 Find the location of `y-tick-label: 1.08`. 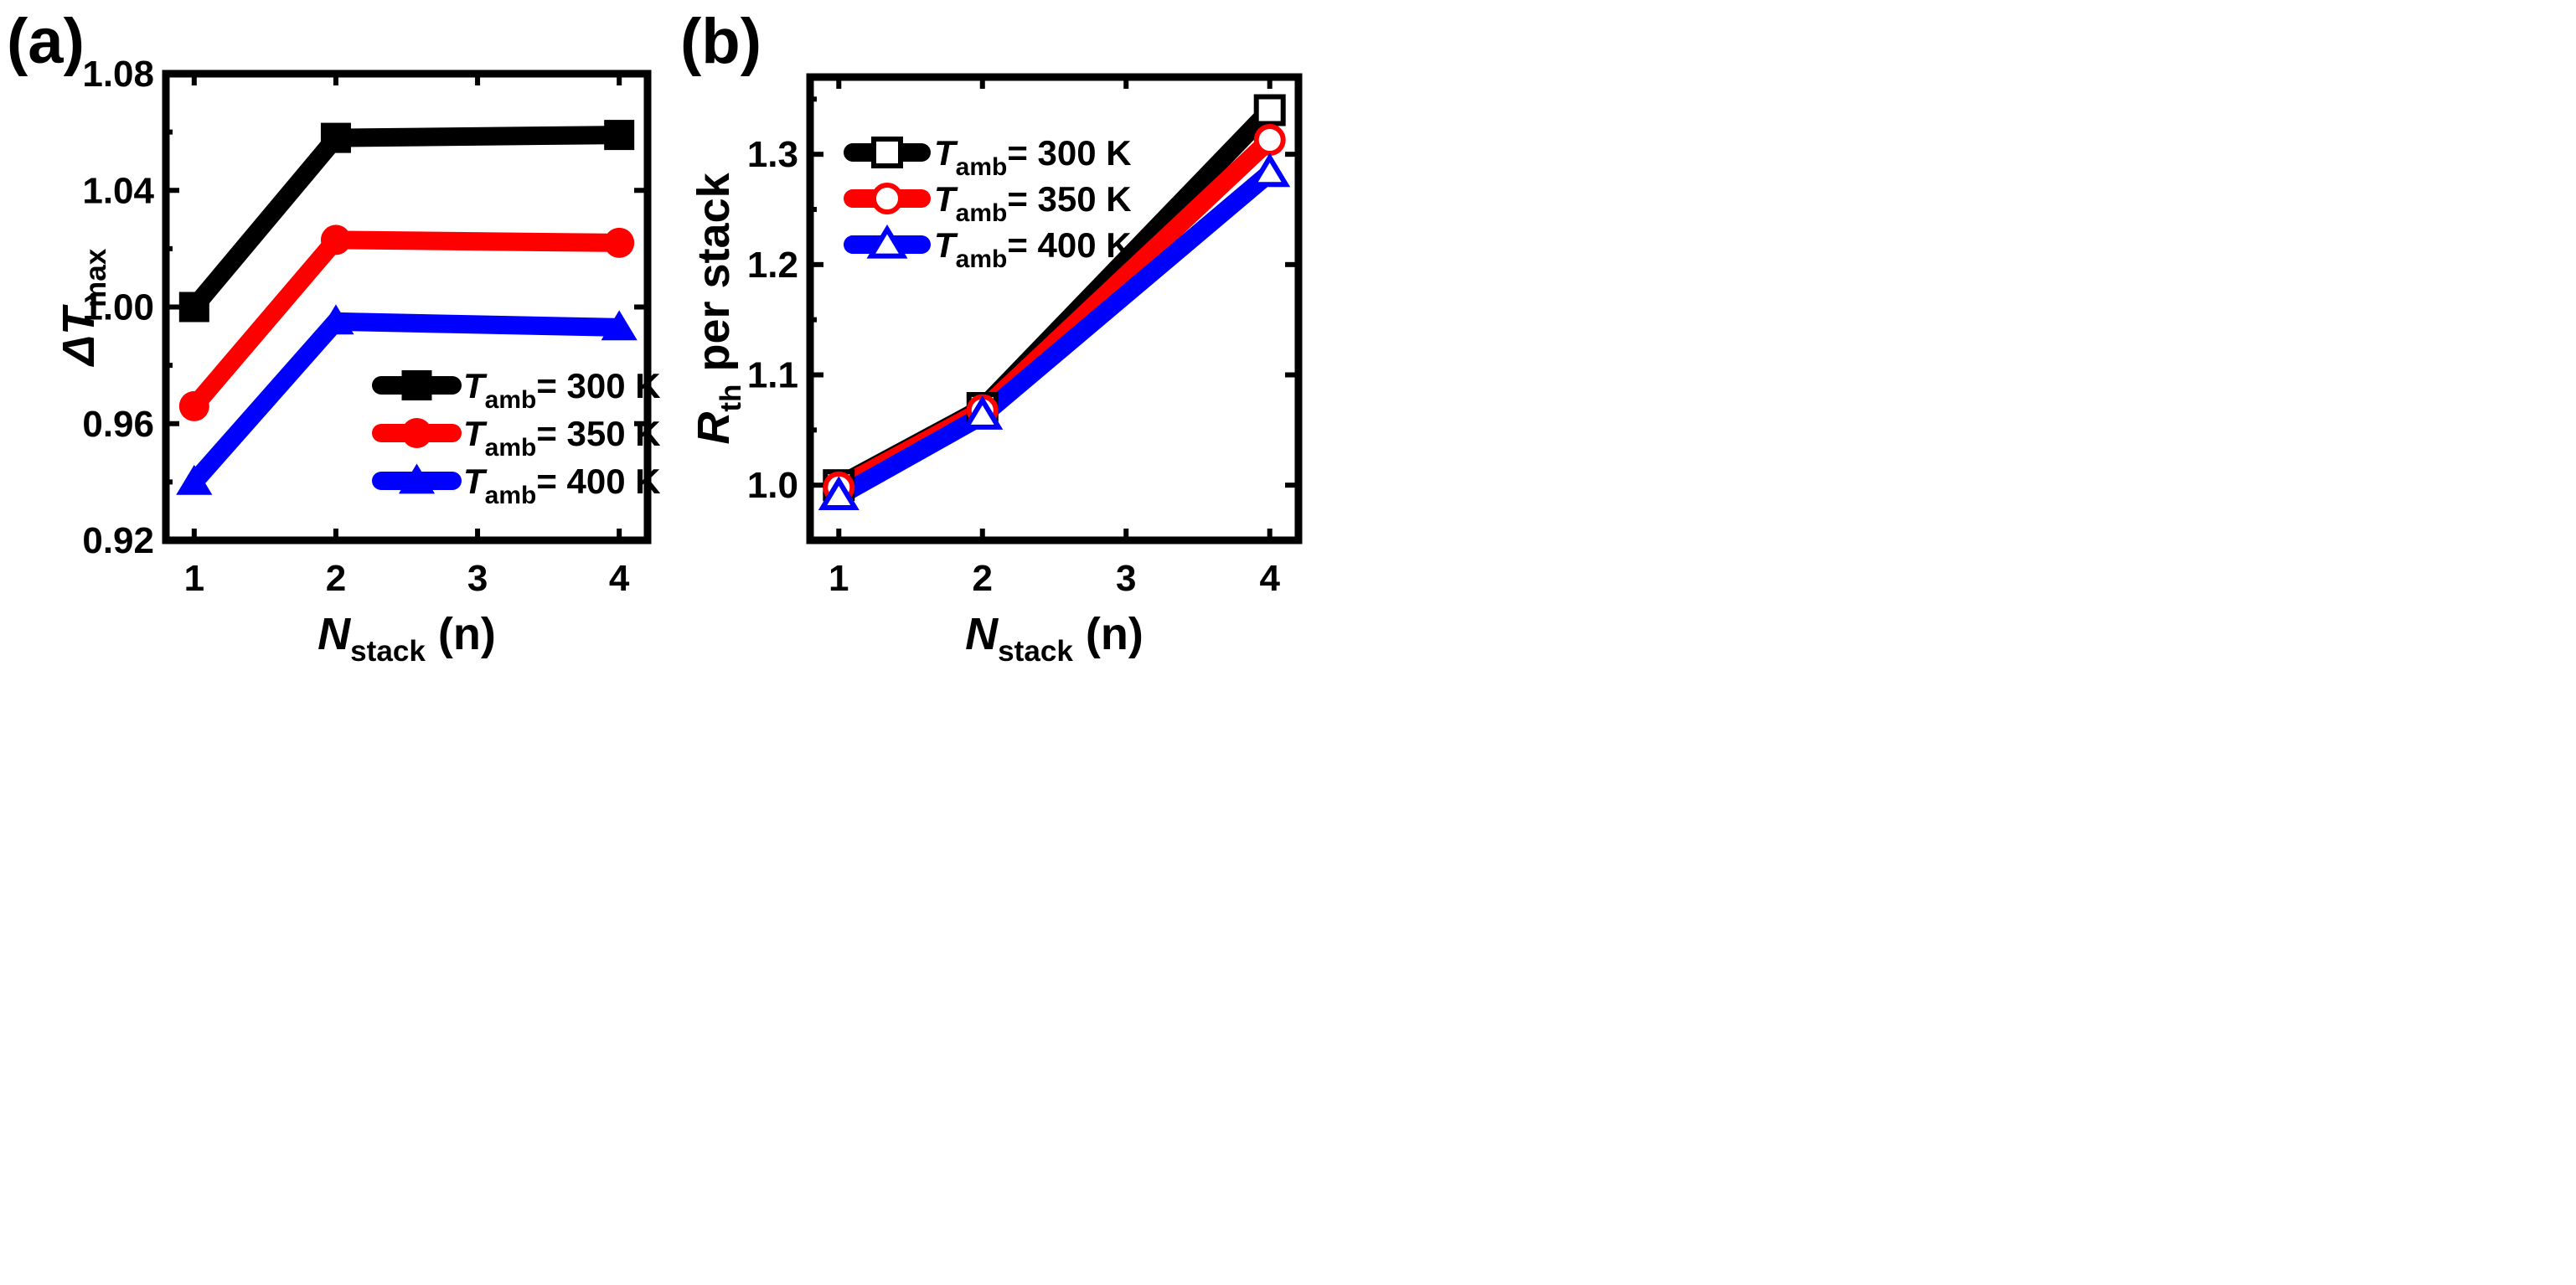

y-tick-label: 1.08 is located at coordinates (118, 74).